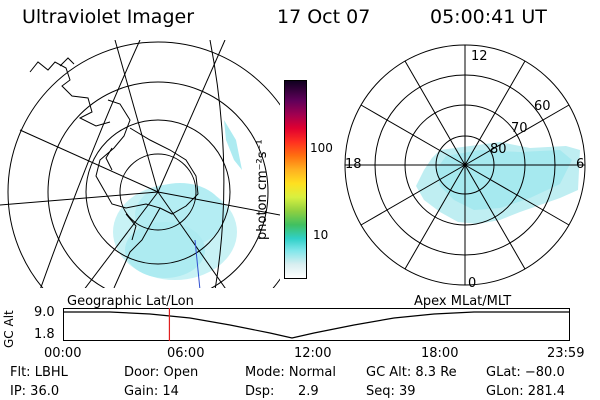  Describe the element at coordinates (313, 353) in the screenshot. I see `timeline-xtick-1200: 12:00` at that location.